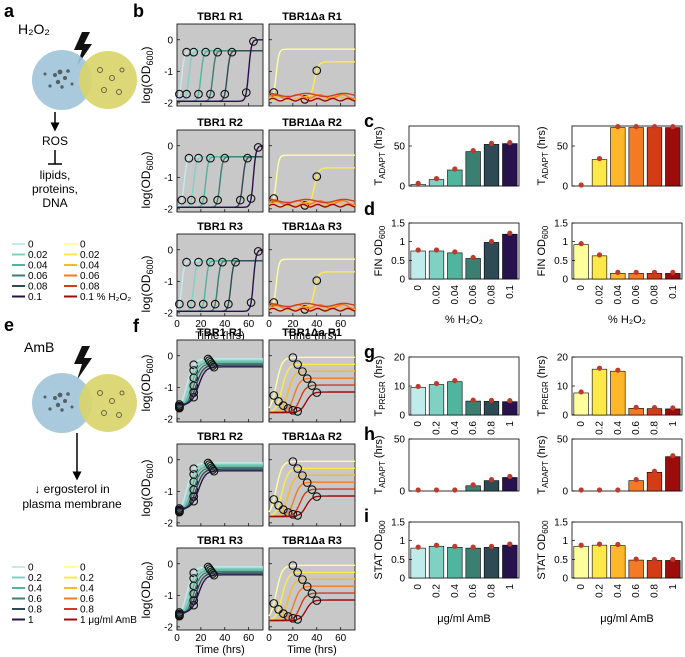  I want to click on bar-chart-h-mutant: 0 50 TADAPT (hrs), so click(609, 466).